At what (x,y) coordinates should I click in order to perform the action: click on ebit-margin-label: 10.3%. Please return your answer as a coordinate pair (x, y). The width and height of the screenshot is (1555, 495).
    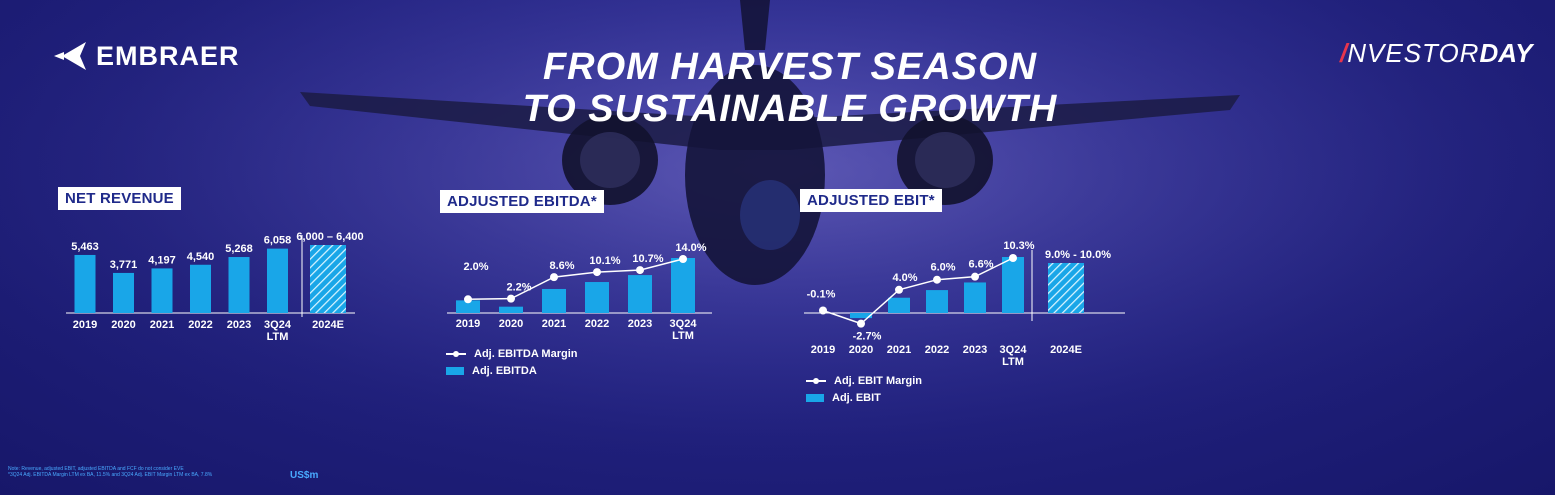
    Looking at the image, I should click on (1018, 246).